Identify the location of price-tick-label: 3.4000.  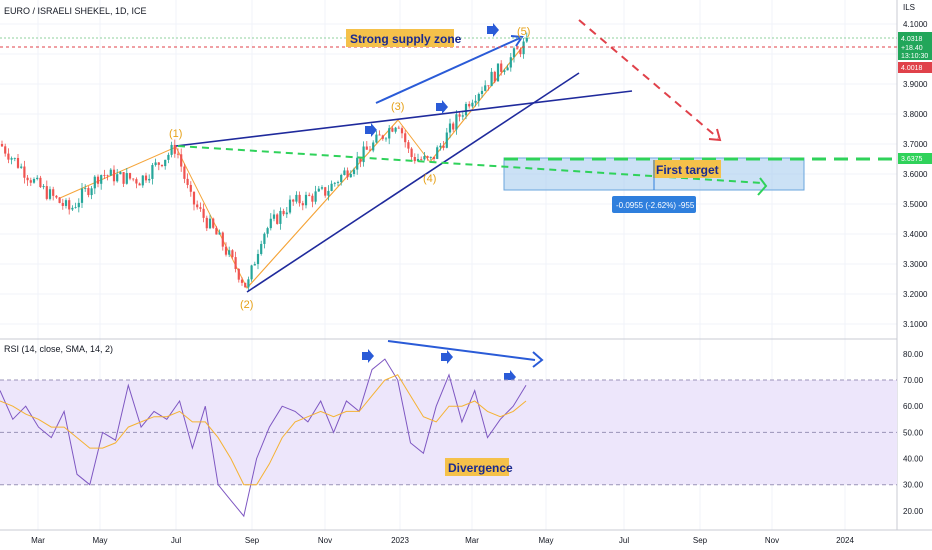
(915, 234).